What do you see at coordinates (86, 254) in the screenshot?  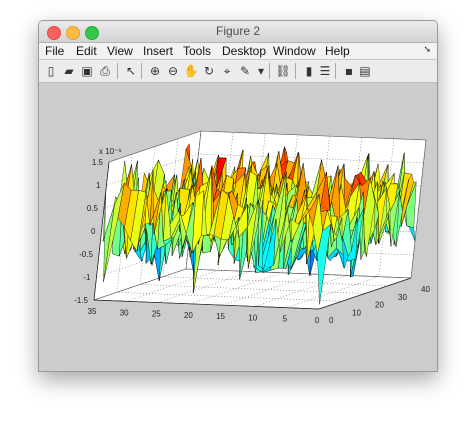 I see `z-tick-label: -0.5` at bounding box center [86, 254].